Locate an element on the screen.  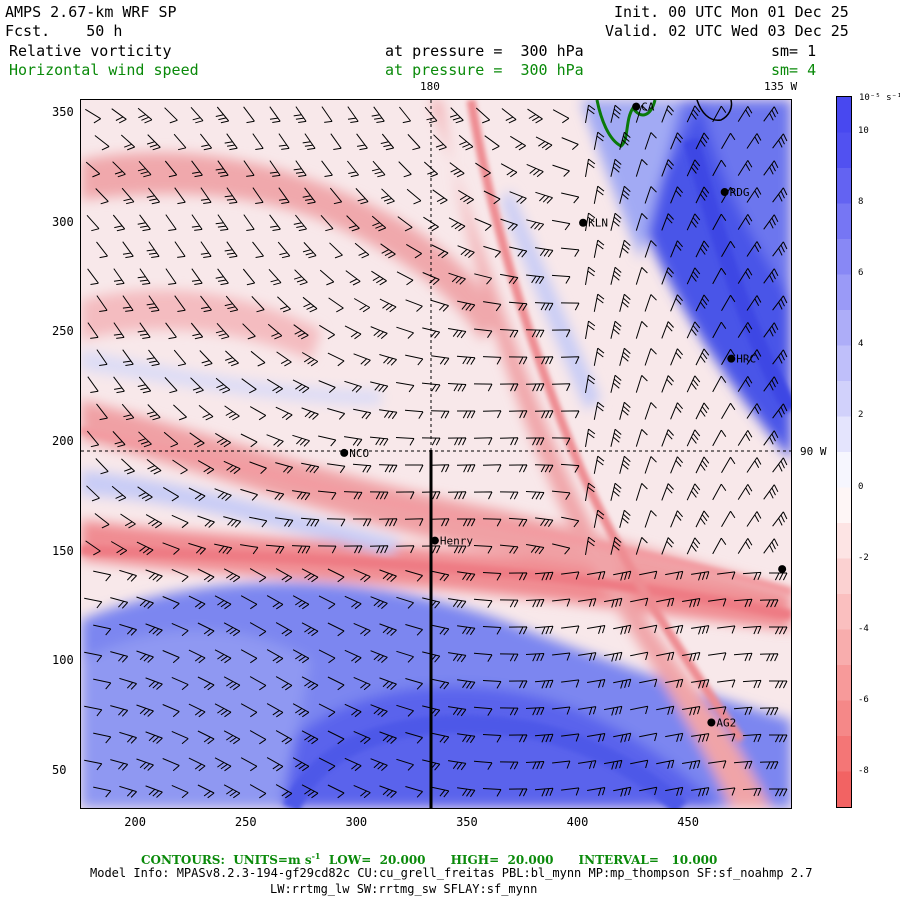
init-time: Init. 00 UTC Mon 01 Dec 25 is located at coordinates (731, 12).